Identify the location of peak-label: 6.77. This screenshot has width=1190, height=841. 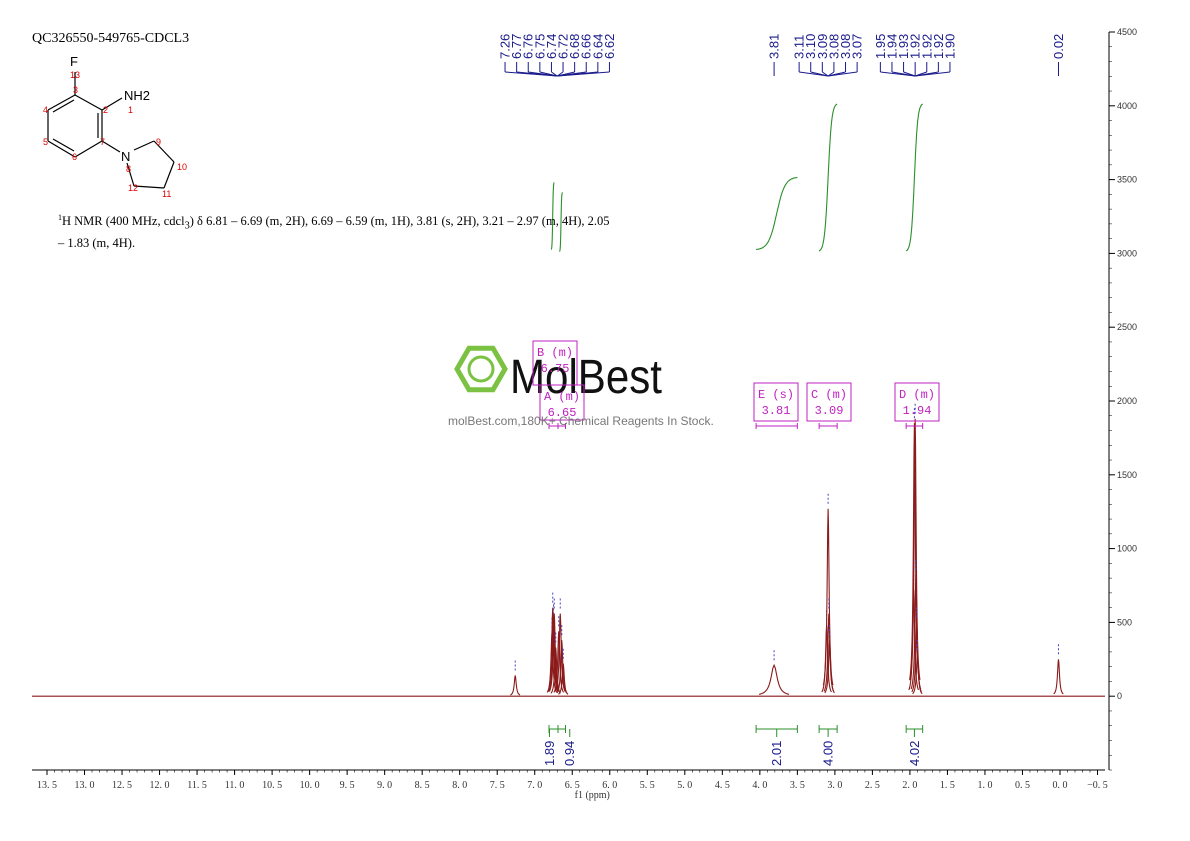
(516, 46).